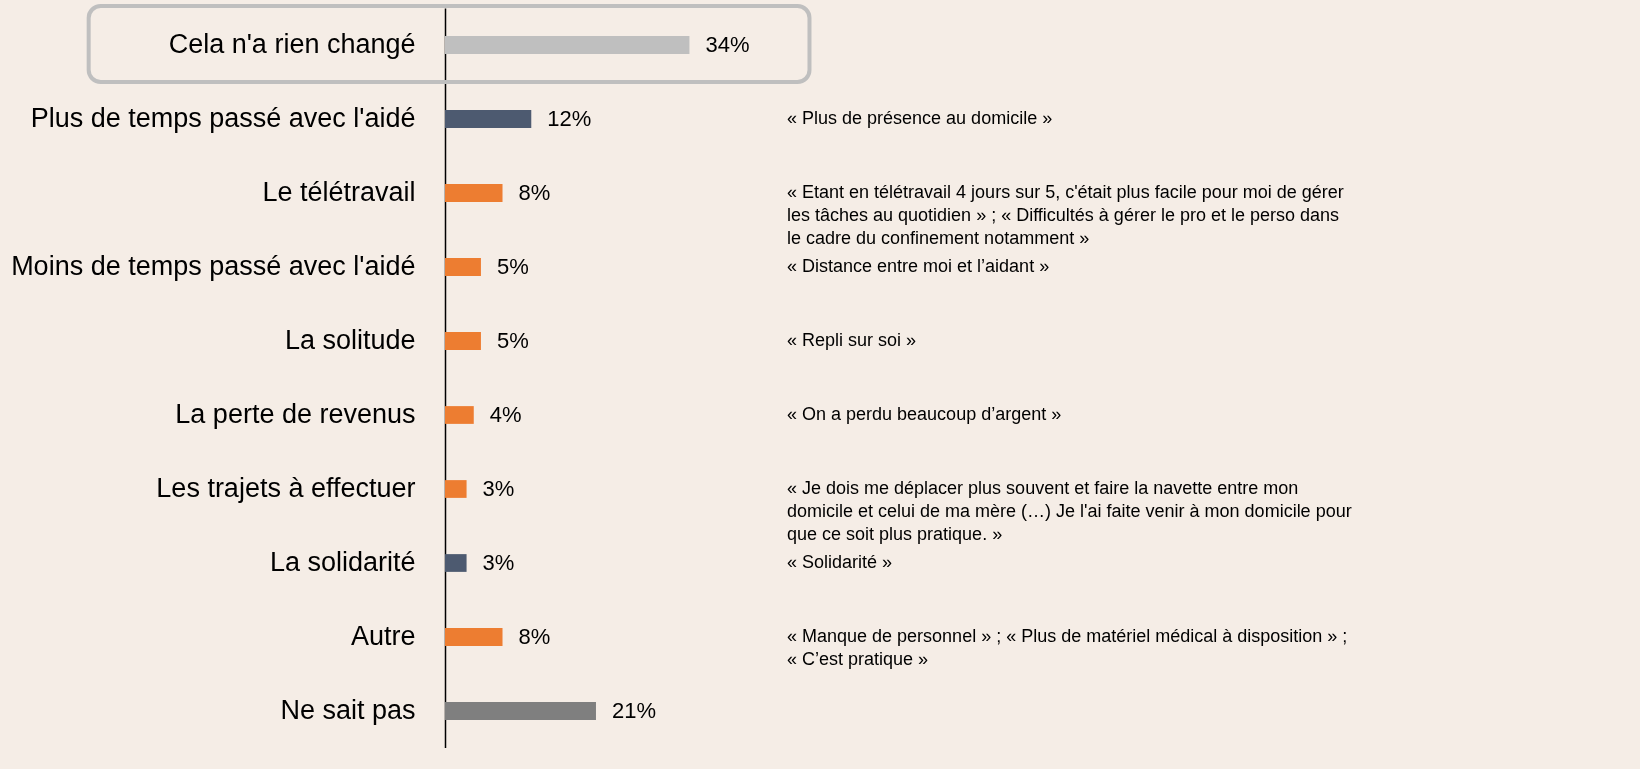 The width and height of the screenshot is (1640, 769). I want to click on text: « Manque de personnel » ; « Plus de matériel médical à disposition » ; « C’est pratique », so click(1067, 647).